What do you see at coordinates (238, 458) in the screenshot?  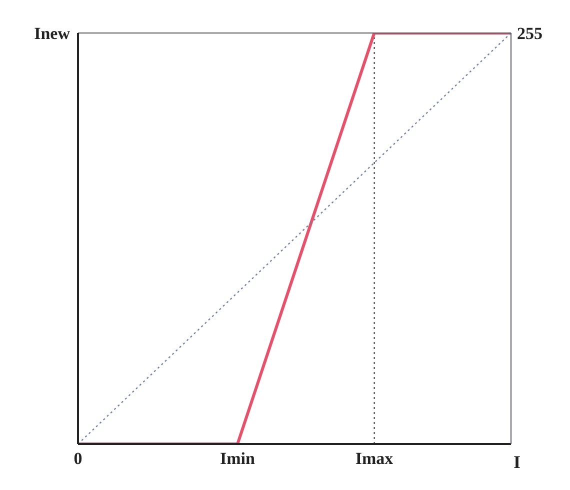 I see `x-tick-label: Imin` at bounding box center [238, 458].